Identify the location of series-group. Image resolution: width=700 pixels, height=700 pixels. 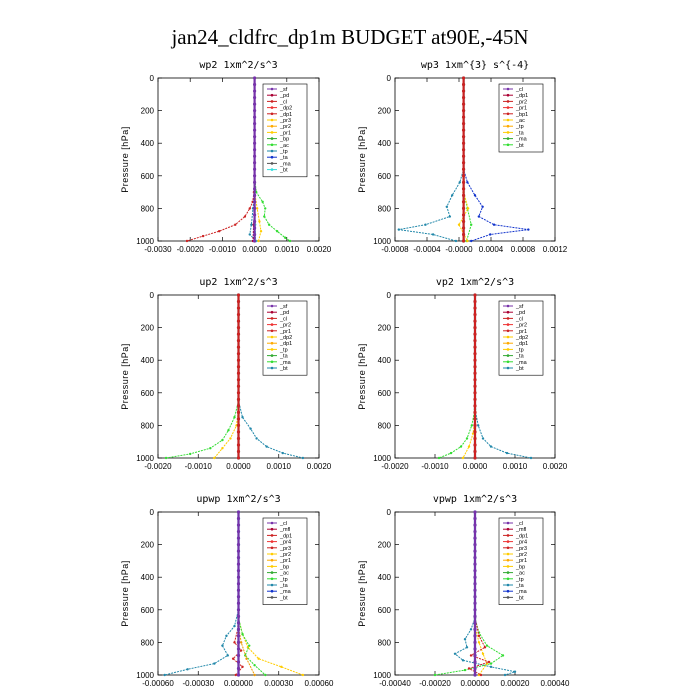
(234, 593).